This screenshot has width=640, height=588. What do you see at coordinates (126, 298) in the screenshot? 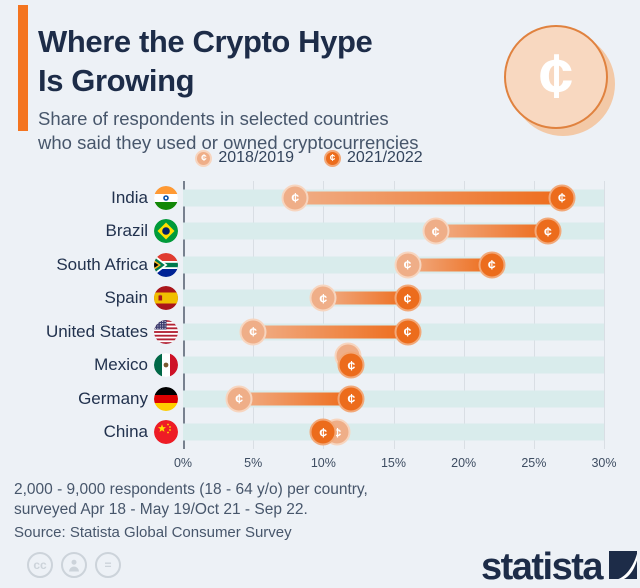
I see `country-name: Spain` at bounding box center [126, 298].